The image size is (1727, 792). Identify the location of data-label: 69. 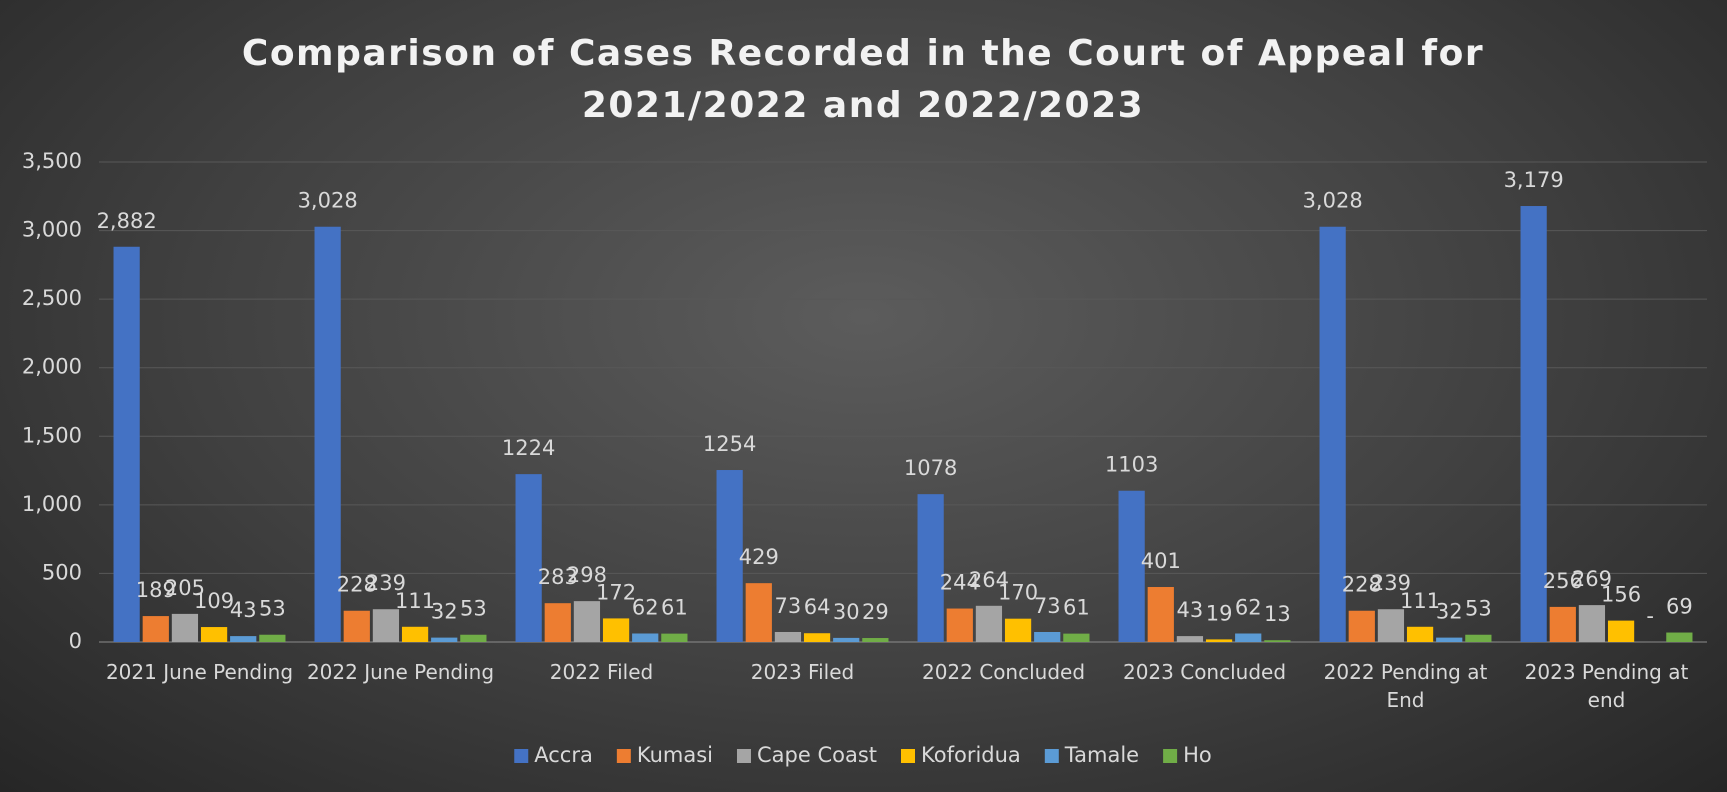
(1679, 607).